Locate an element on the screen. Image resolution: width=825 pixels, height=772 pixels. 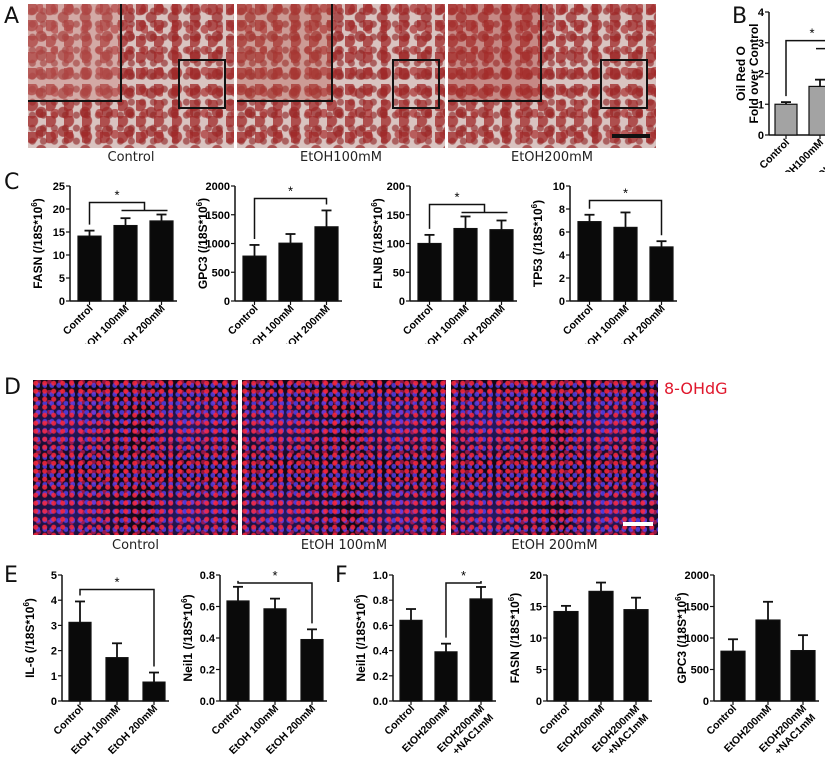
micrograph-control is located at coordinates (131, 76).